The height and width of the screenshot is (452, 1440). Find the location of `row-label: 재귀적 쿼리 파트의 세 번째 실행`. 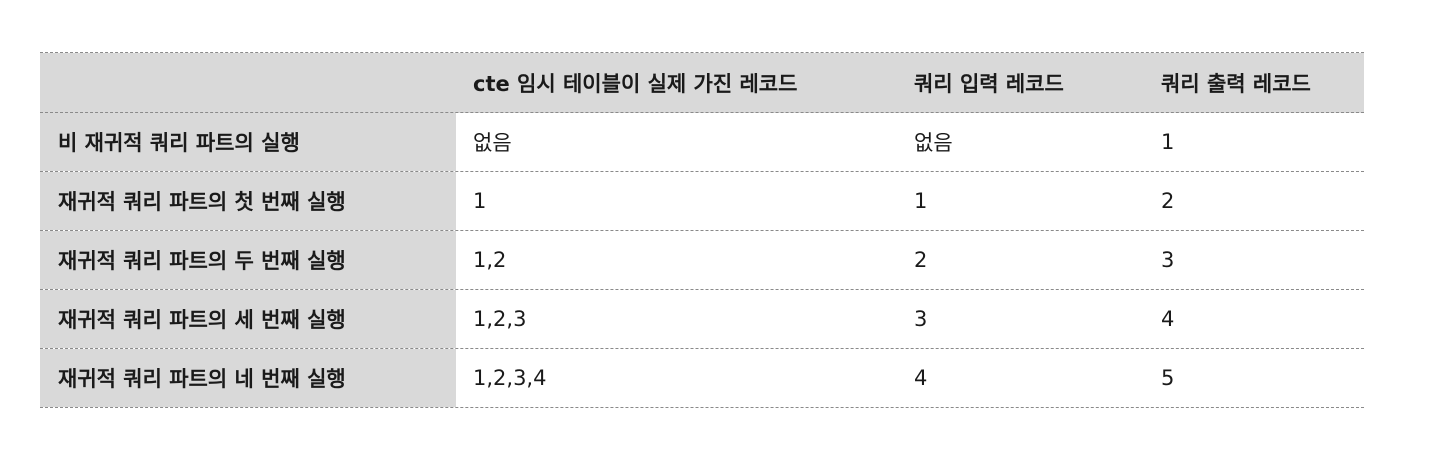

row-label: 재귀적 쿼리 파트의 세 번째 실행 is located at coordinates (248, 319).